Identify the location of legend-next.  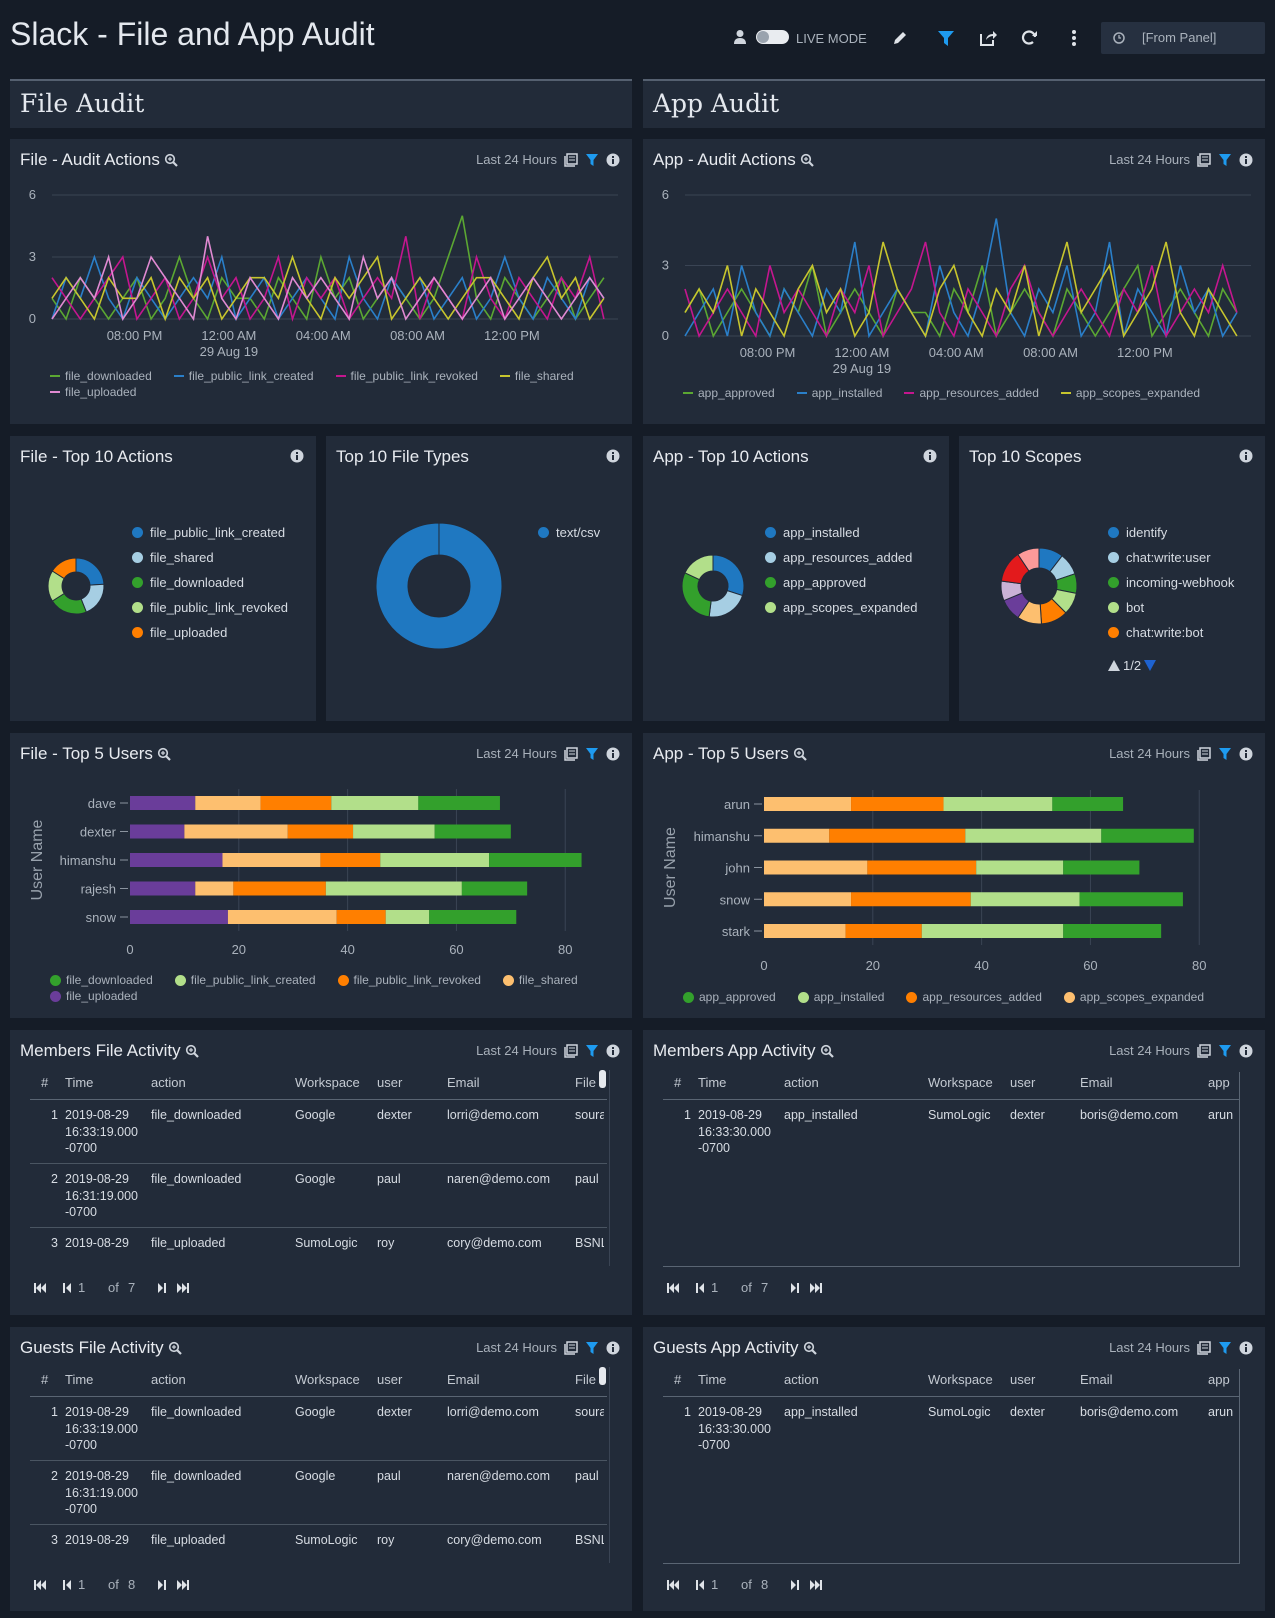
(1150, 665).